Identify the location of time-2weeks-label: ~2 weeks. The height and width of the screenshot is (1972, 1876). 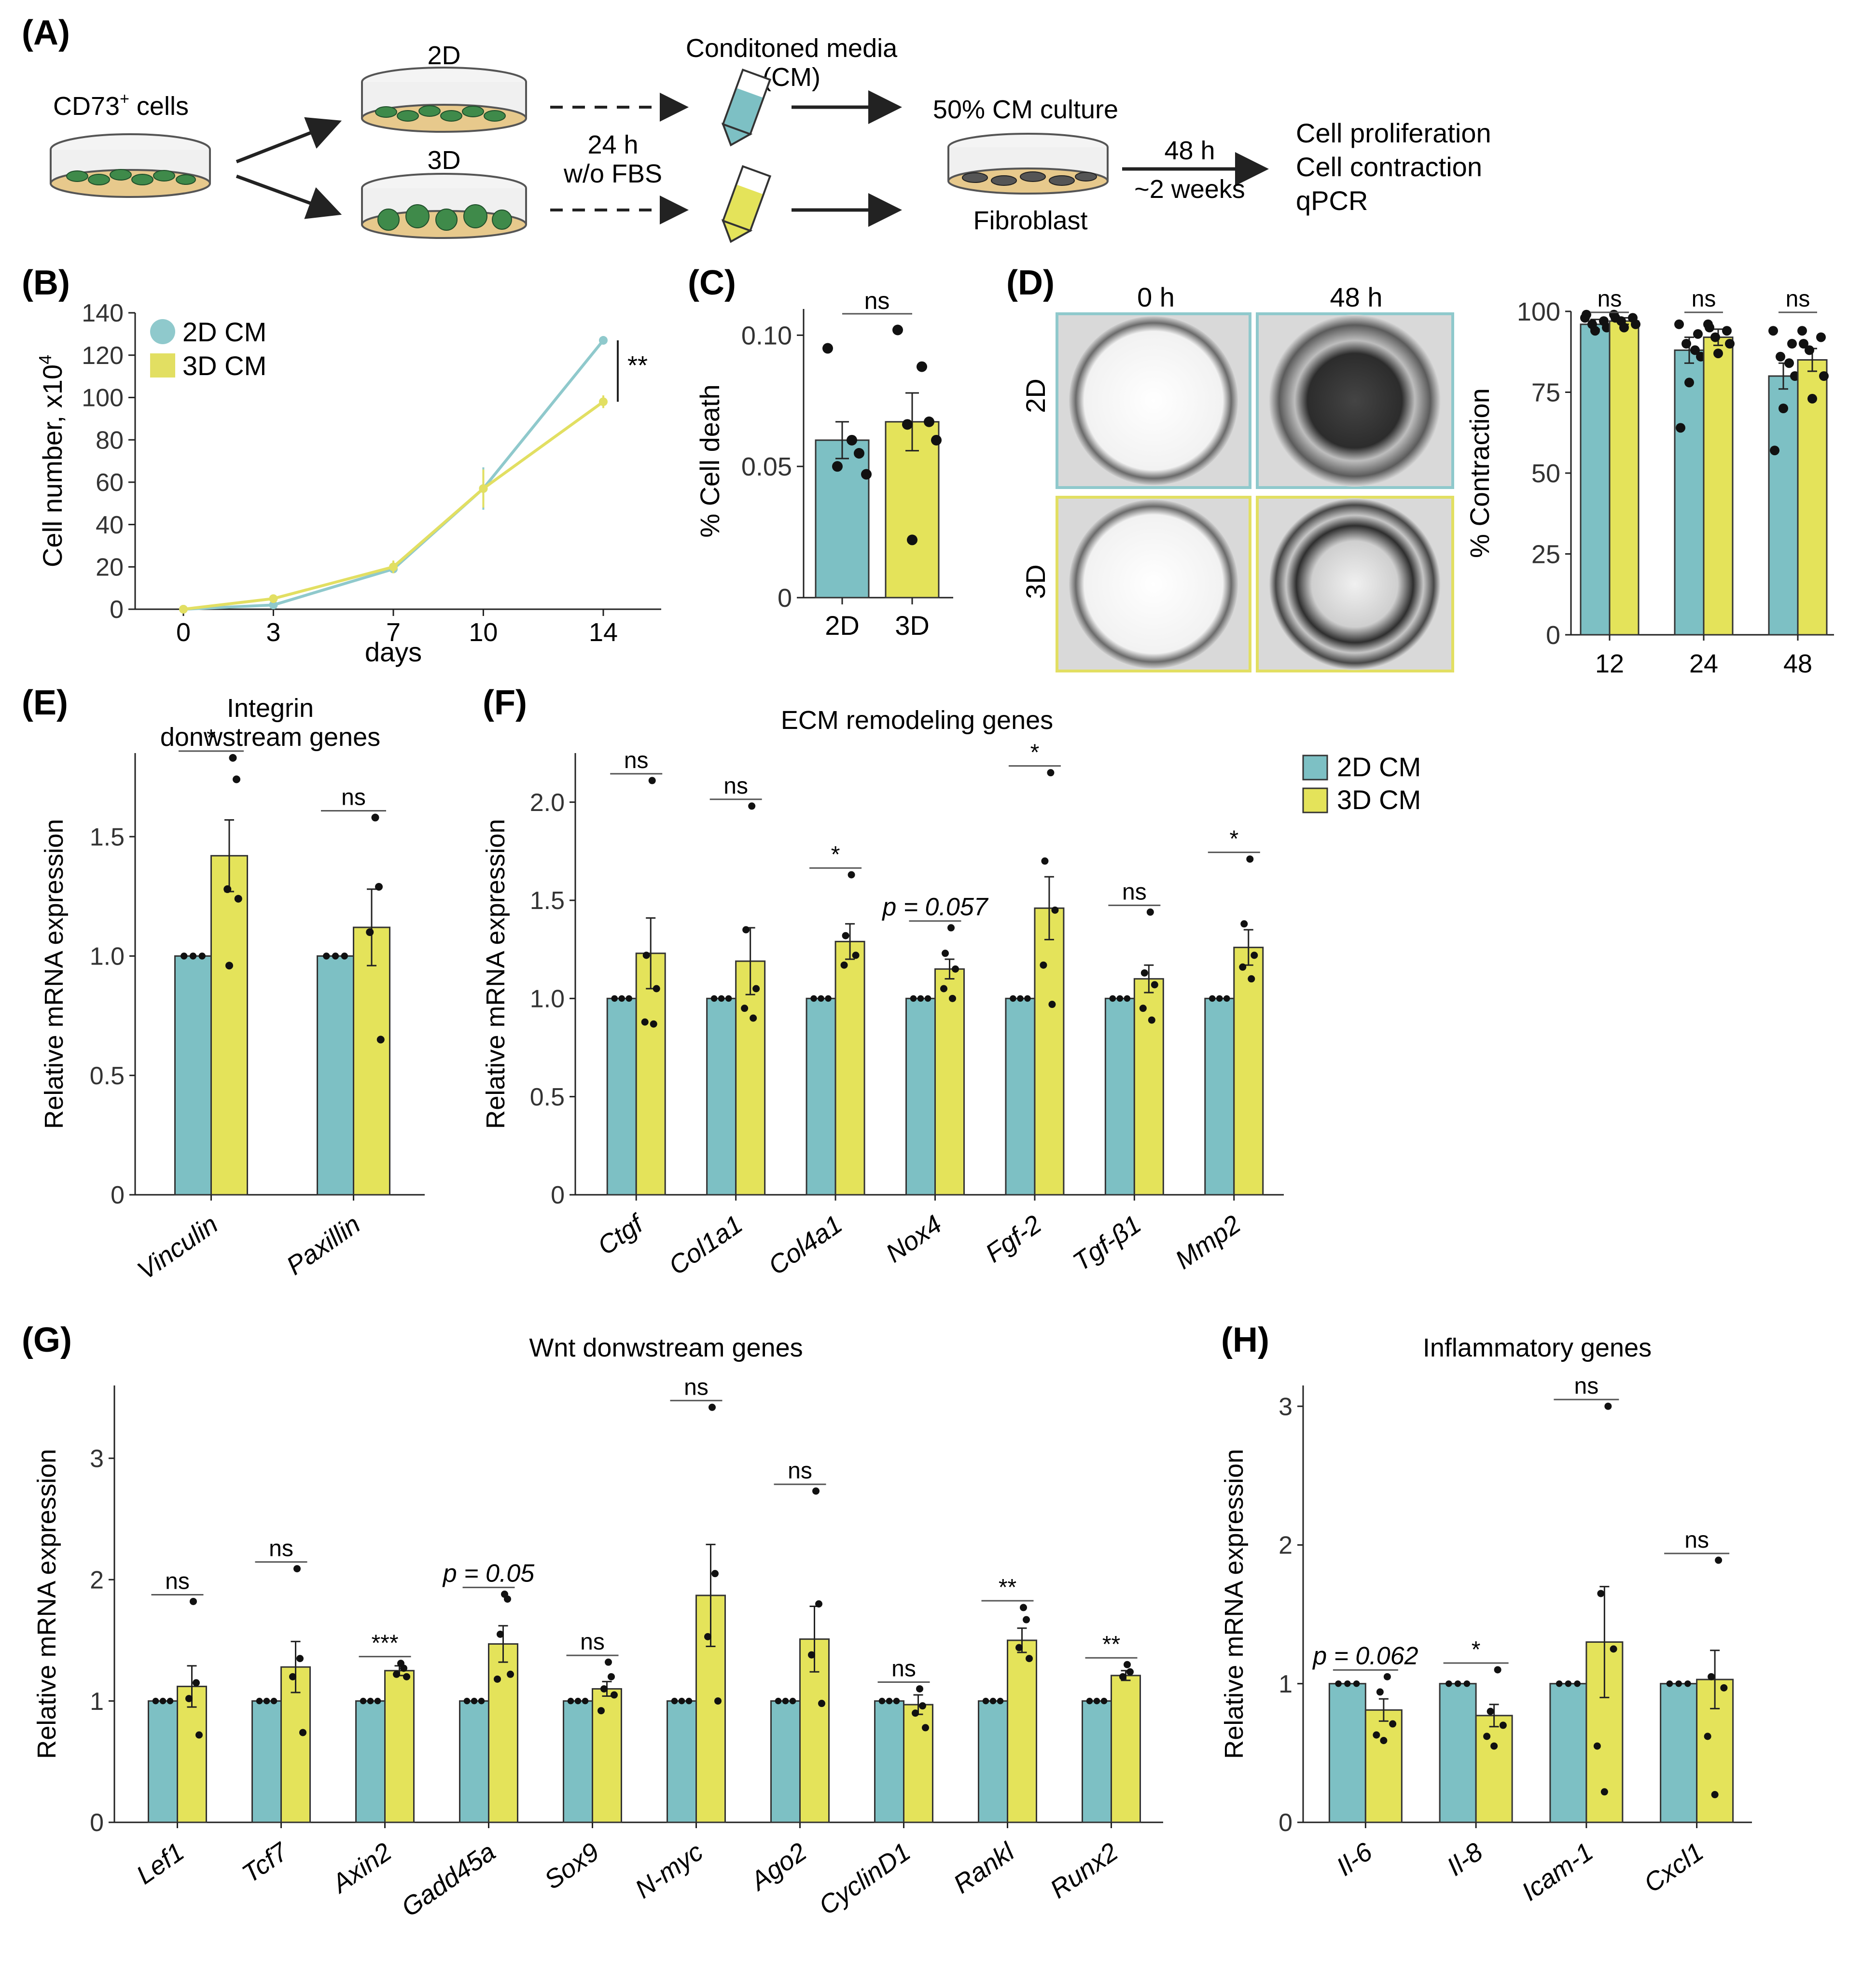
(1189, 189).